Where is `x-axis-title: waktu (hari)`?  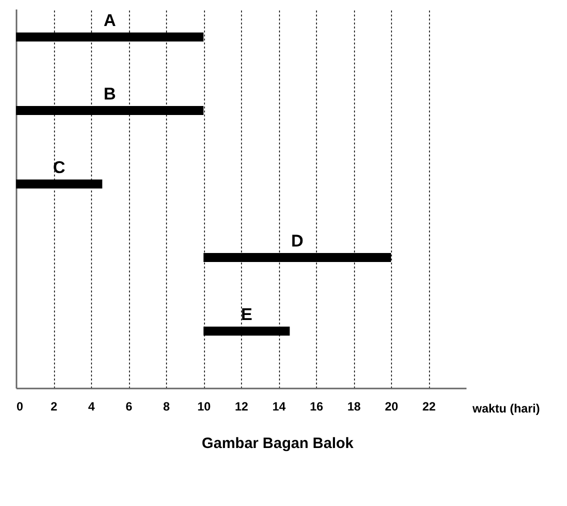
x-axis-title: waktu (hari) is located at coordinates (506, 409).